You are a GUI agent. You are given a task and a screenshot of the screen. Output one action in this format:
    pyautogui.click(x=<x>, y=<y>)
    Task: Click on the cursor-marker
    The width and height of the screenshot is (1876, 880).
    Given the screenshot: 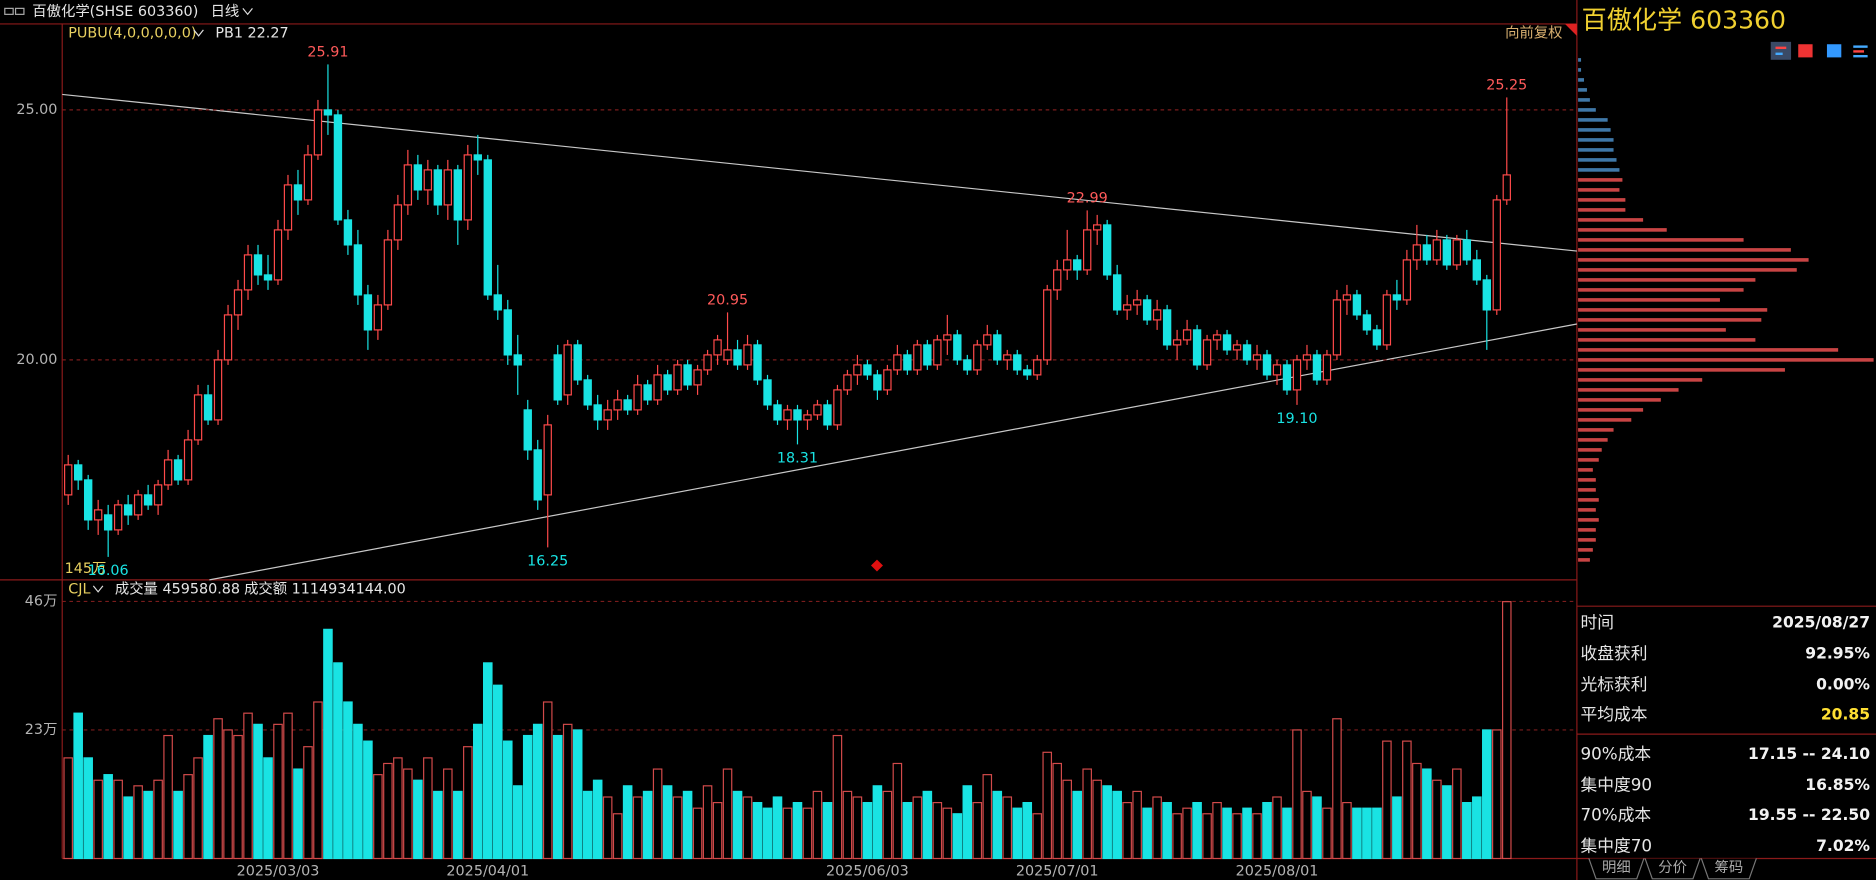 What is the action you would take?
    pyautogui.click(x=877, y=565)
    